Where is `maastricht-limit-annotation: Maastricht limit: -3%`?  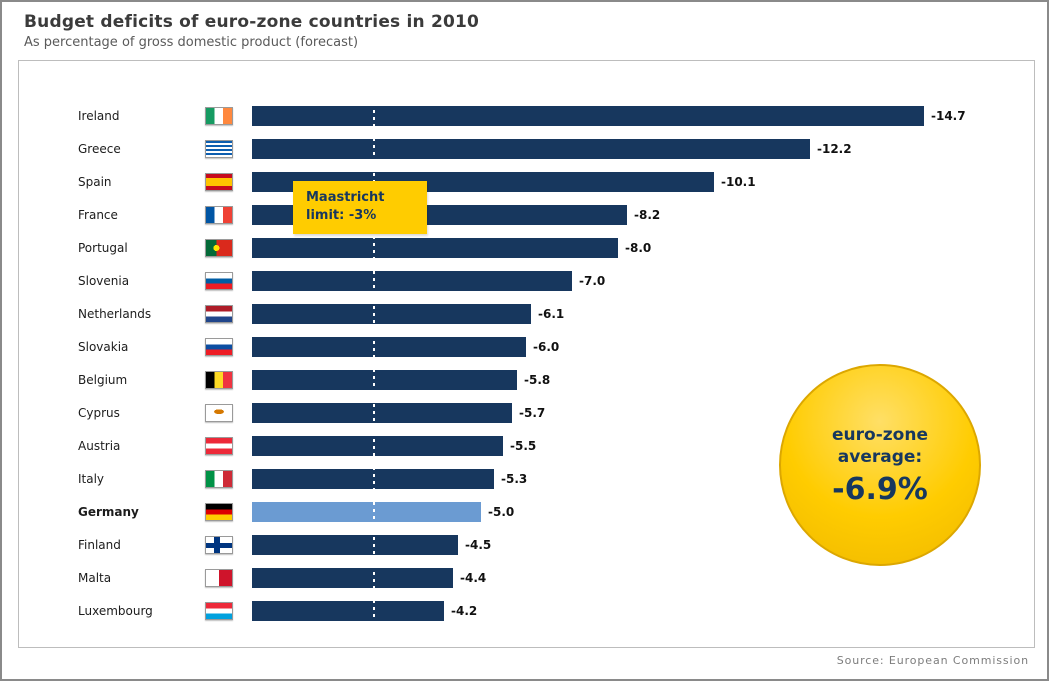
maastricht-limit-annotation: Maastricht limit: -3% is located at coordinates (360, 207).